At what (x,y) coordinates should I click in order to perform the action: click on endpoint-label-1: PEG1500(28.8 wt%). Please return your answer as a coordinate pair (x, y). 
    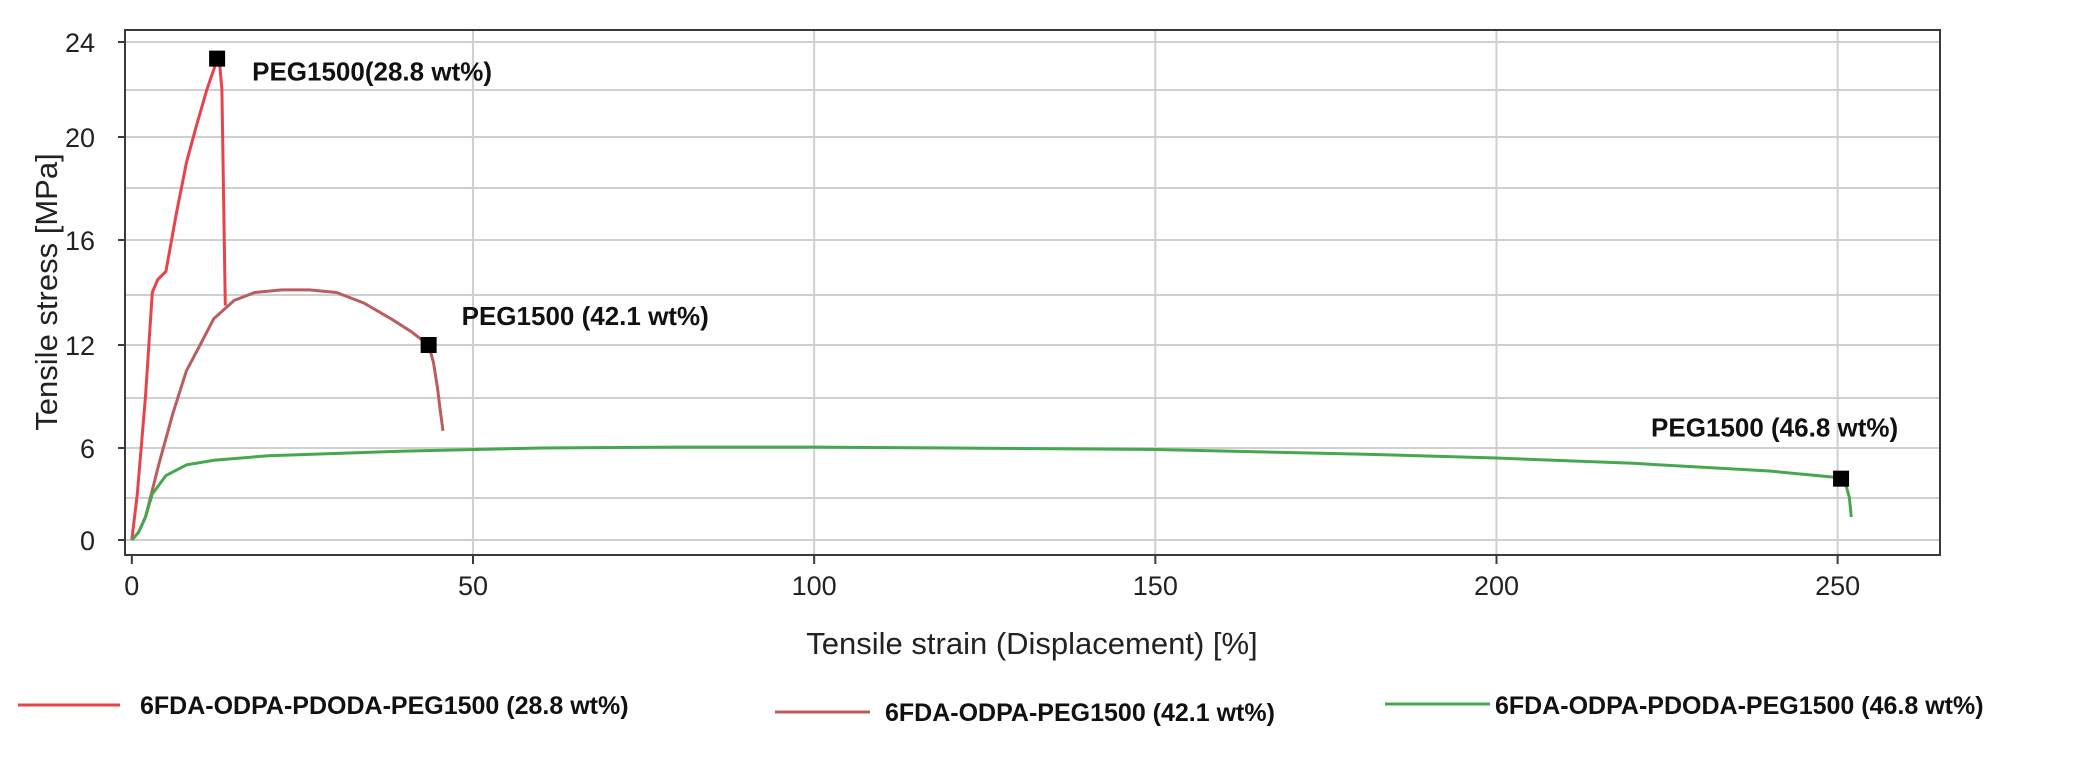
    Looking at the image, I should click on (372, 72).